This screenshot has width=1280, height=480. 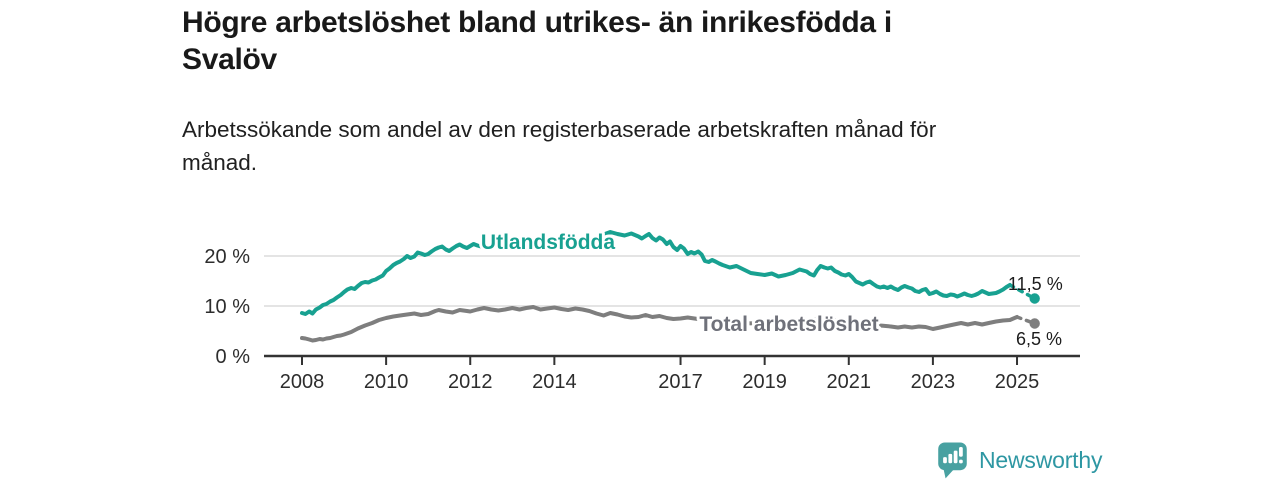 I want to click on x-axis-tick-label: 2023, so click(x=933, y=382).